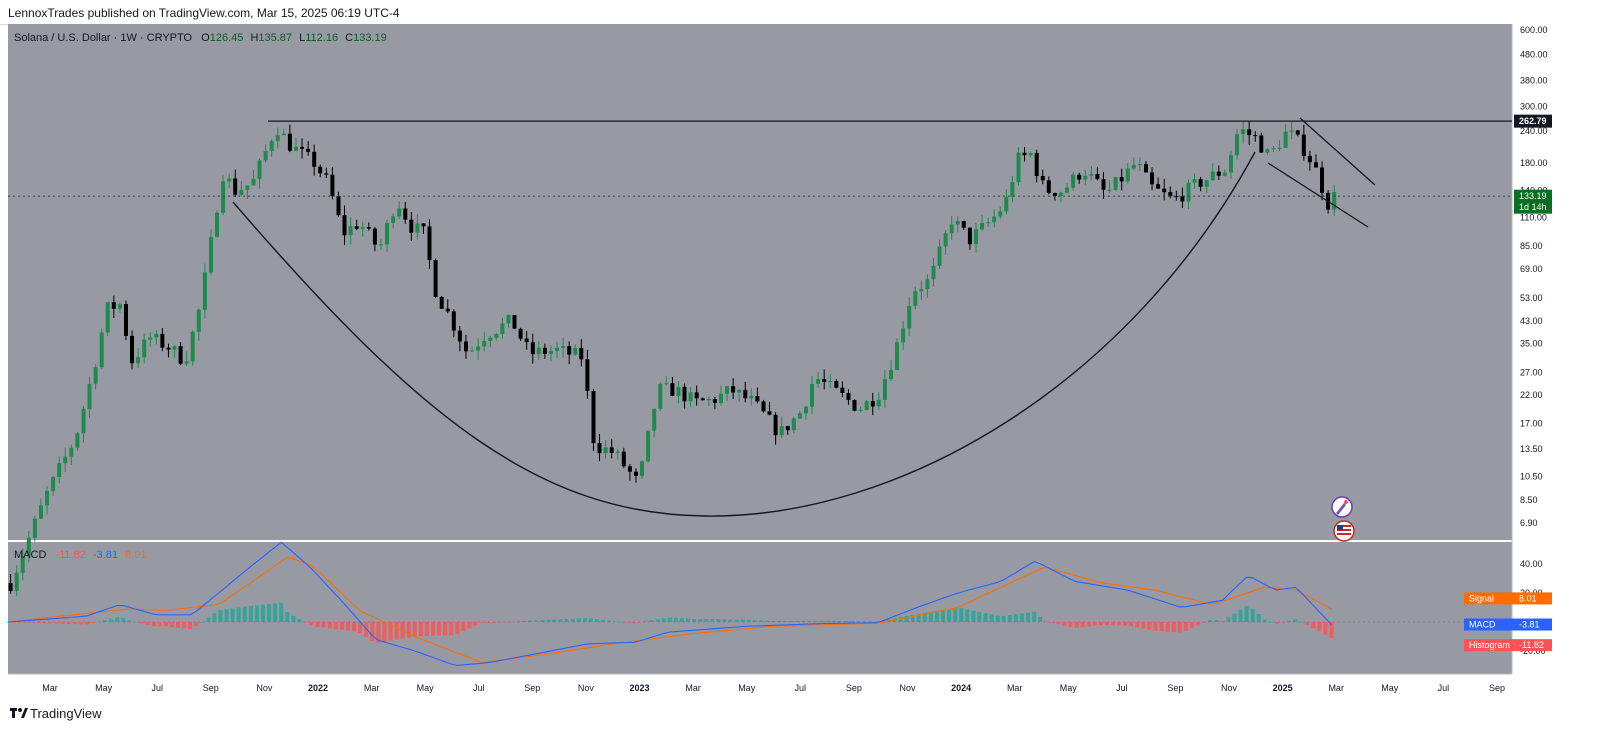 The width and height of the screenshot is (1600, 735). Describe the element at coordinates (1337, 151) in the screenshot. I see `handle-upper-trendline` at that location.